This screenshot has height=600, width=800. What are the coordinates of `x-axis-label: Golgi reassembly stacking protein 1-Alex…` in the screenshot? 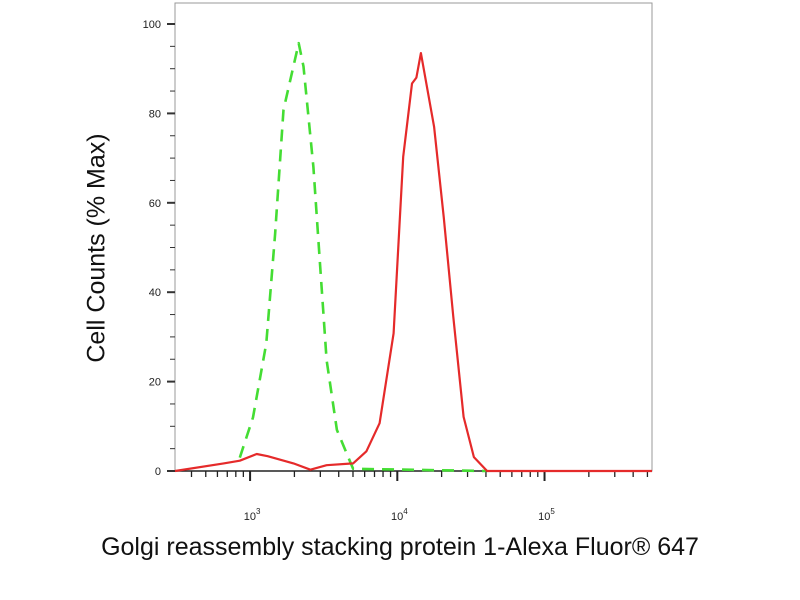 It's located at (400, 547).